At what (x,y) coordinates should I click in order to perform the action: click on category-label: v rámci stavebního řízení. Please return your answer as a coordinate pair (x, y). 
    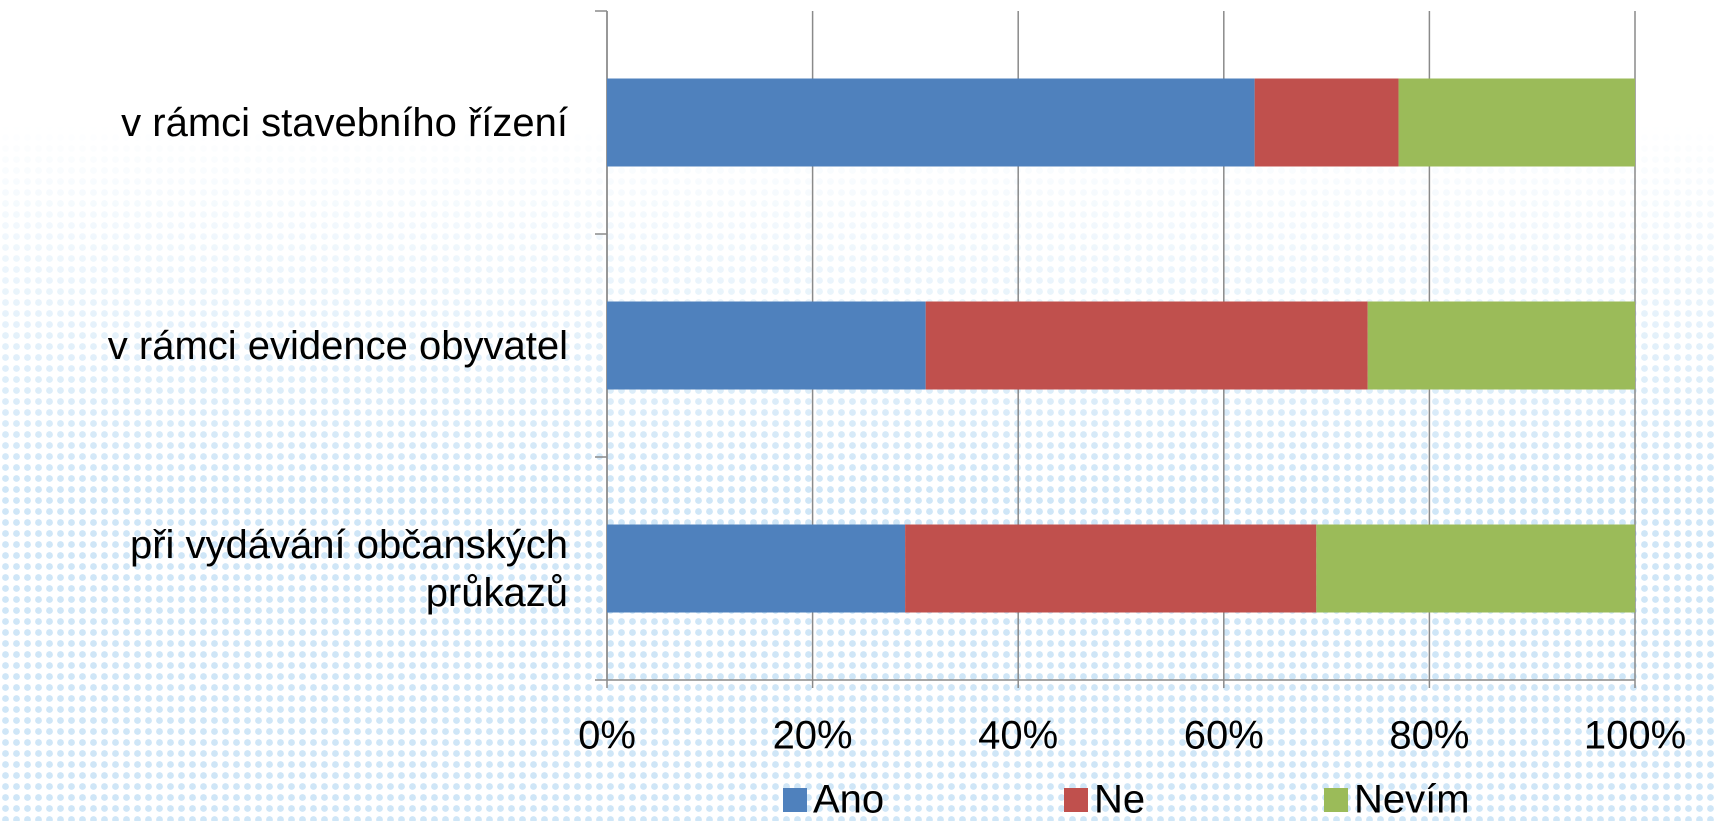
    Looking at the image, I should click on (284, 123).